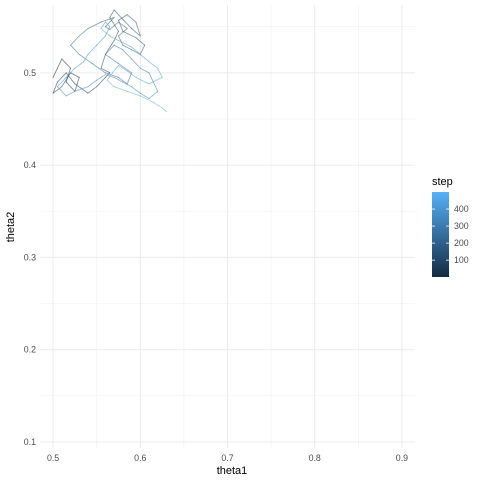 Image resolution: width=480 pixels, height=485 pixels. What do you see at coordinates (30, 350) in the screenshot?
I see `y-tick-label: 0.2` at bounding box center [30, 350].